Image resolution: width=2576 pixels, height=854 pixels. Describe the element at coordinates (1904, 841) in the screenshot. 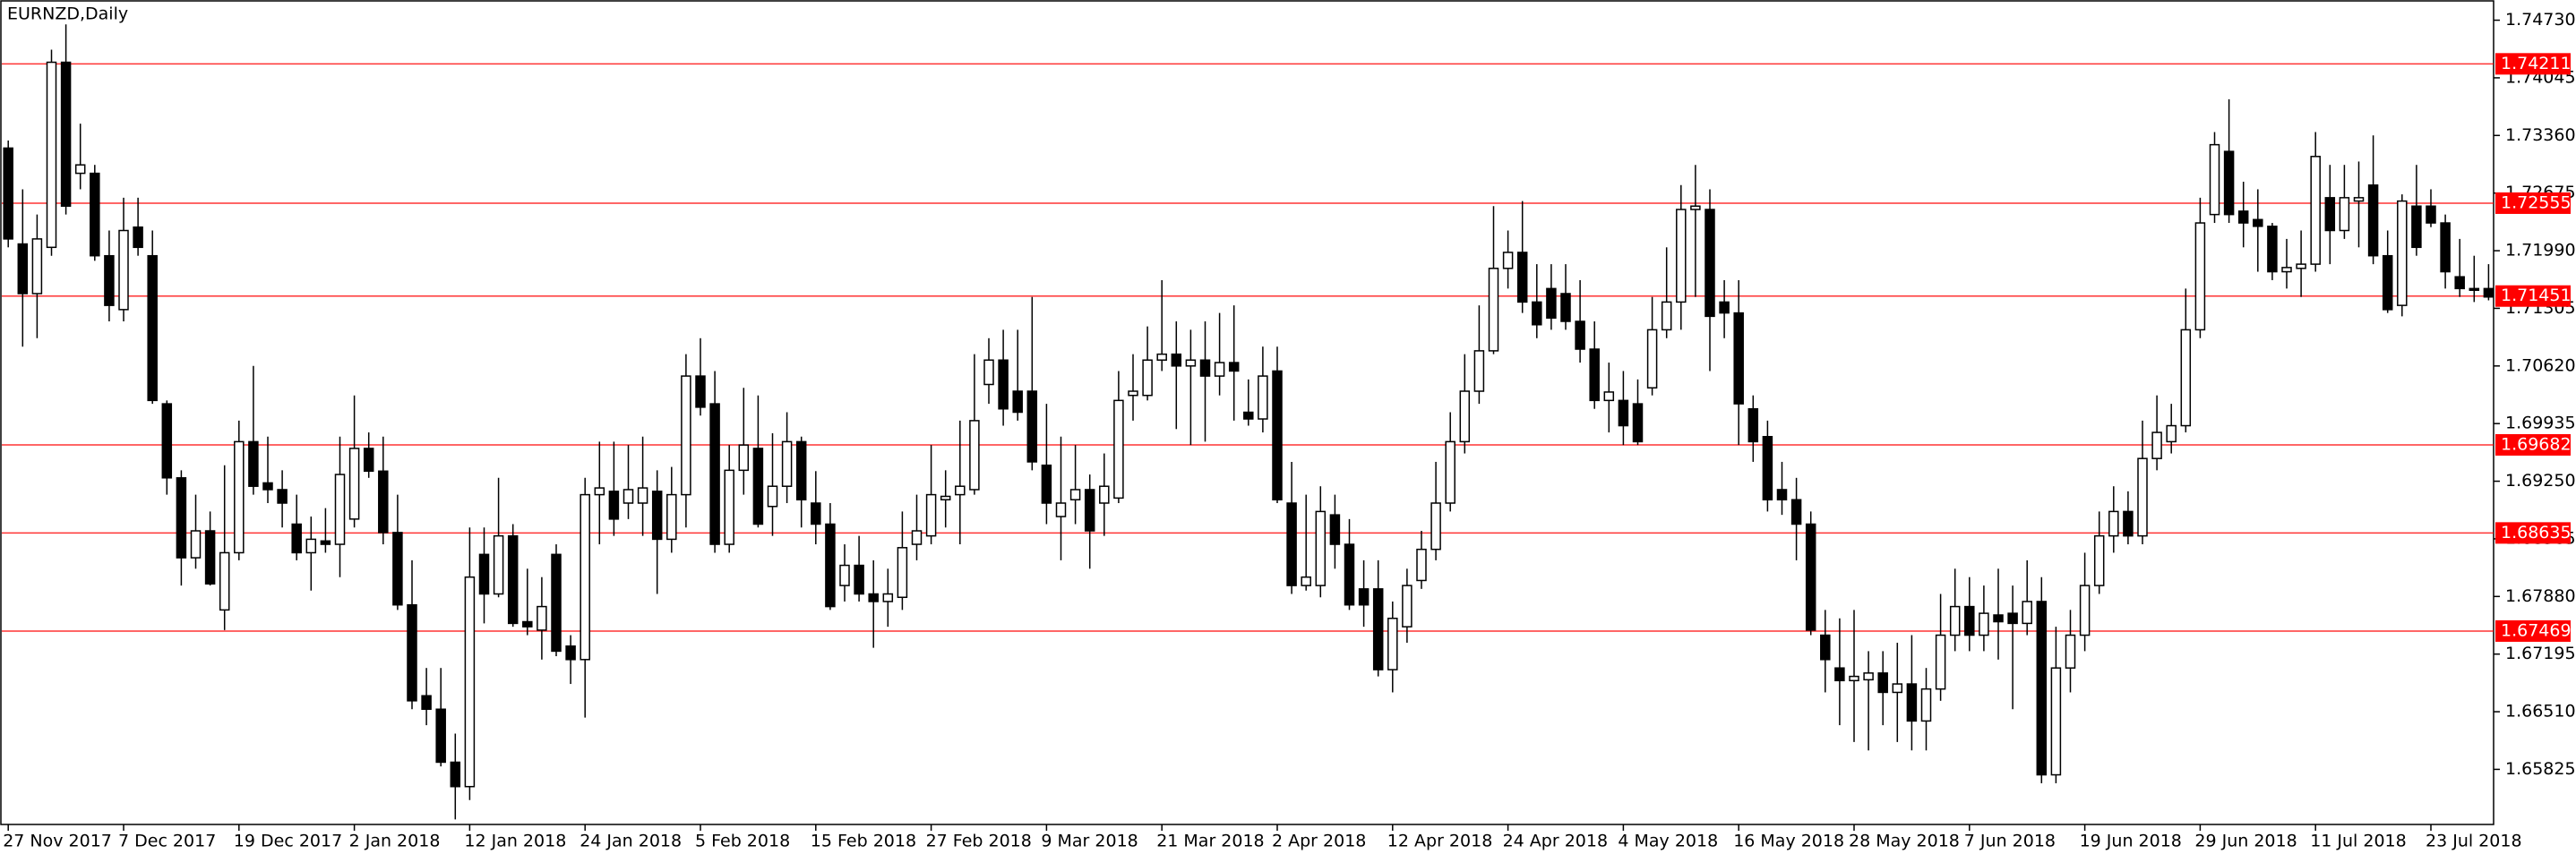

I see `x-tick-label: 28 May 2018` at that location.